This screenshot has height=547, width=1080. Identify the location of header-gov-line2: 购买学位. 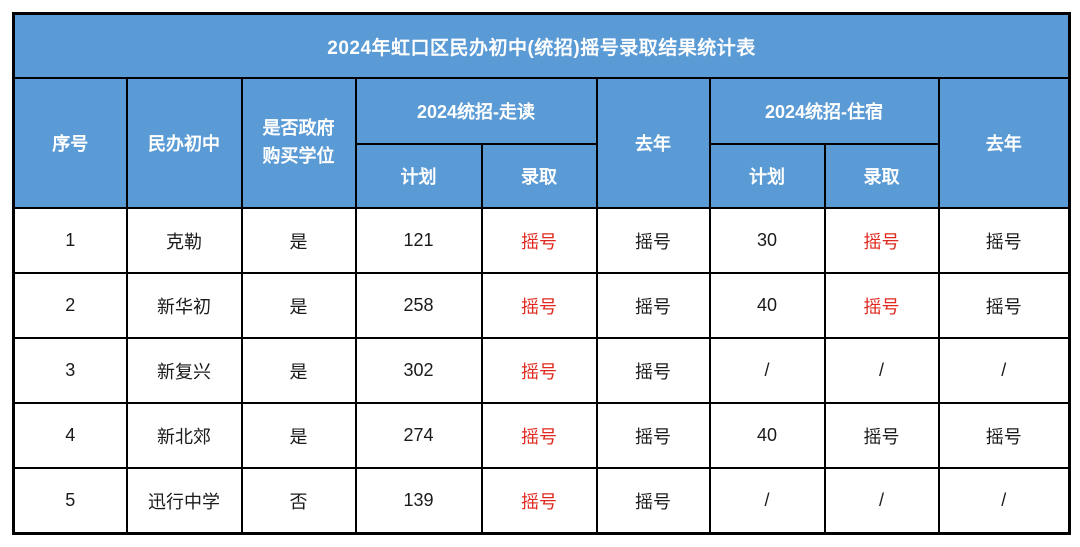
(298, 156).